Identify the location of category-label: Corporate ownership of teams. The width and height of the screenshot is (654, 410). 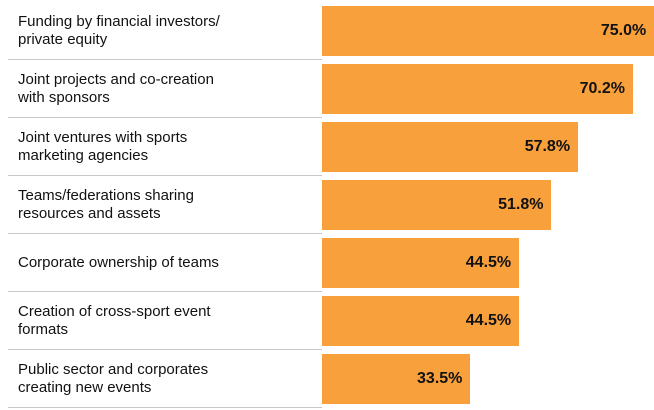
(118, 262).